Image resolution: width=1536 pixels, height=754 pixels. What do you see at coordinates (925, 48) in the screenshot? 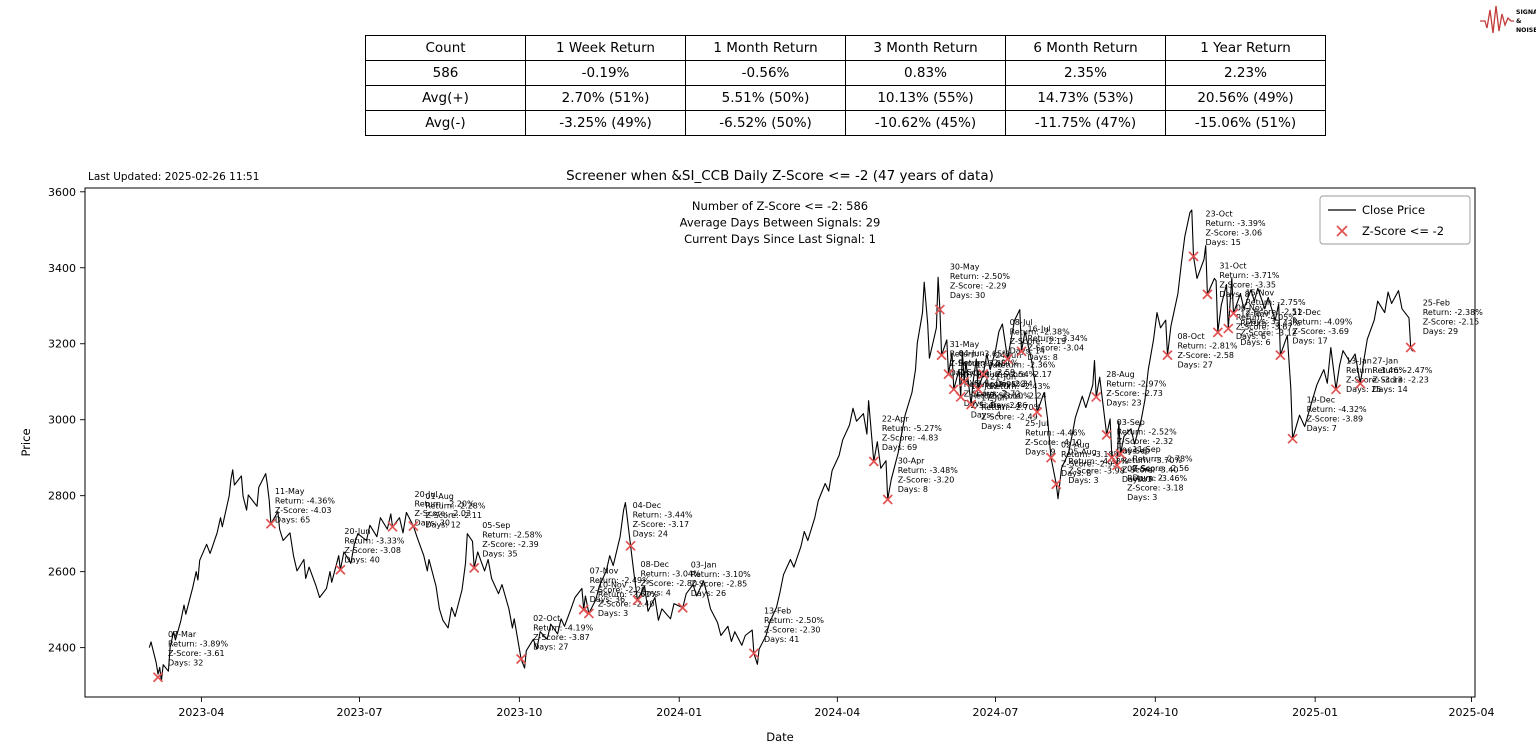
I see `table-header-cell: 3 Month Return` at bounding box center [925, 48].